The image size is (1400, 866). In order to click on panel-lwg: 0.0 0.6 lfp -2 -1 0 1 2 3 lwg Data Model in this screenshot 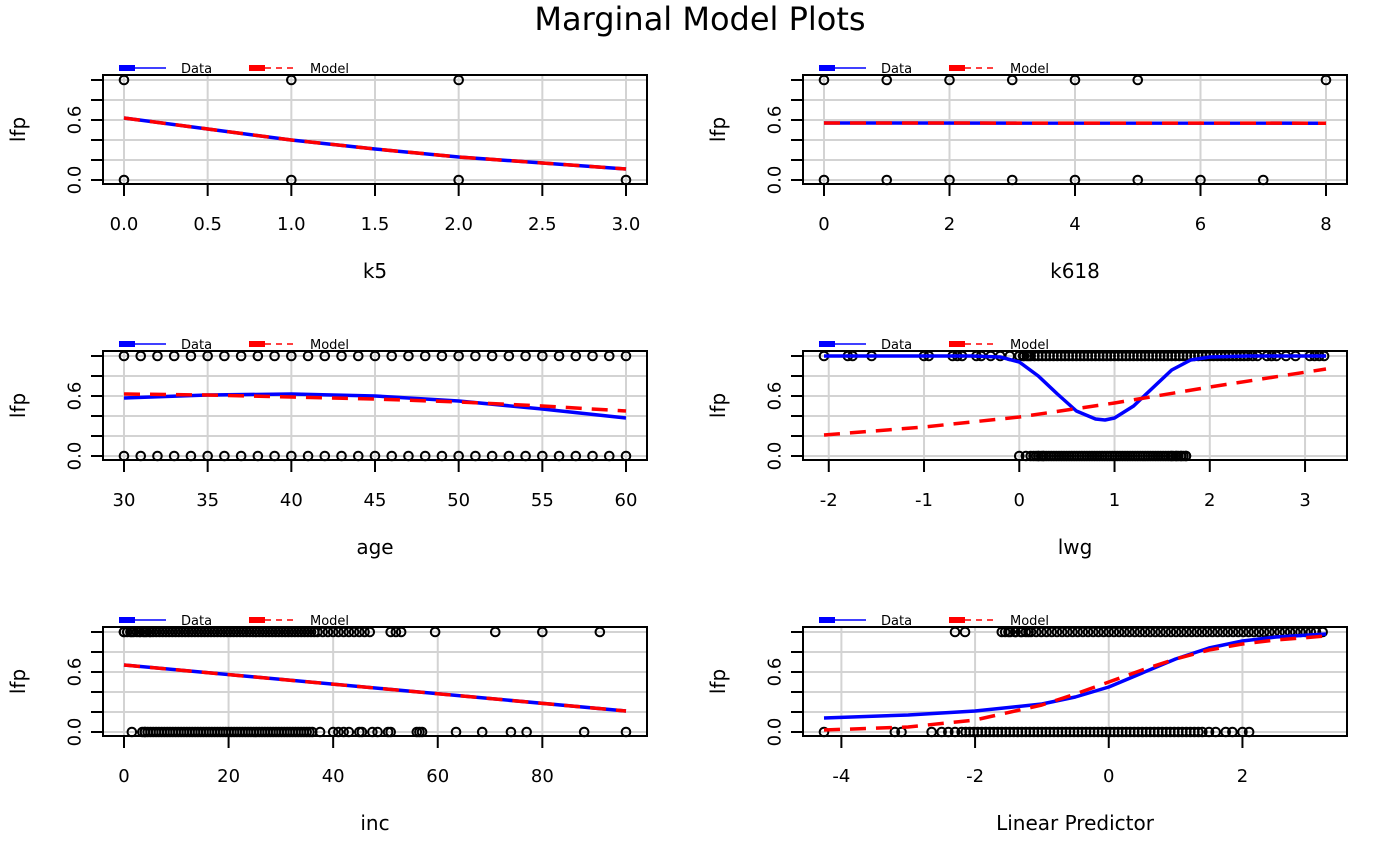, I will do `click(1027, 448)`.